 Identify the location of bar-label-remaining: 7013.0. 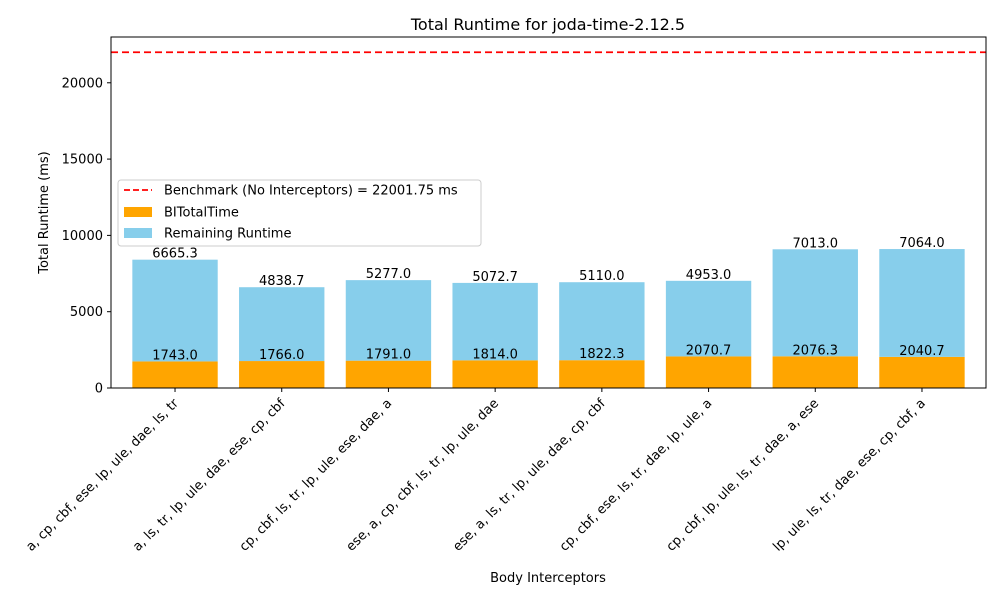
(816, 243).